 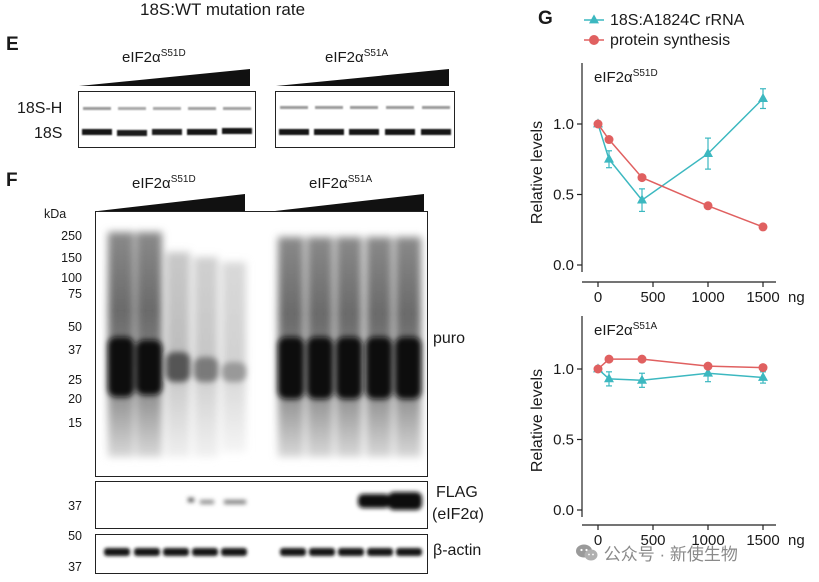 What do you see at coordinates (677, 20) in the screenshot?
I see `legend-label-rrna: 18S:A1824C rRNA` at bounding box center [677, 20].